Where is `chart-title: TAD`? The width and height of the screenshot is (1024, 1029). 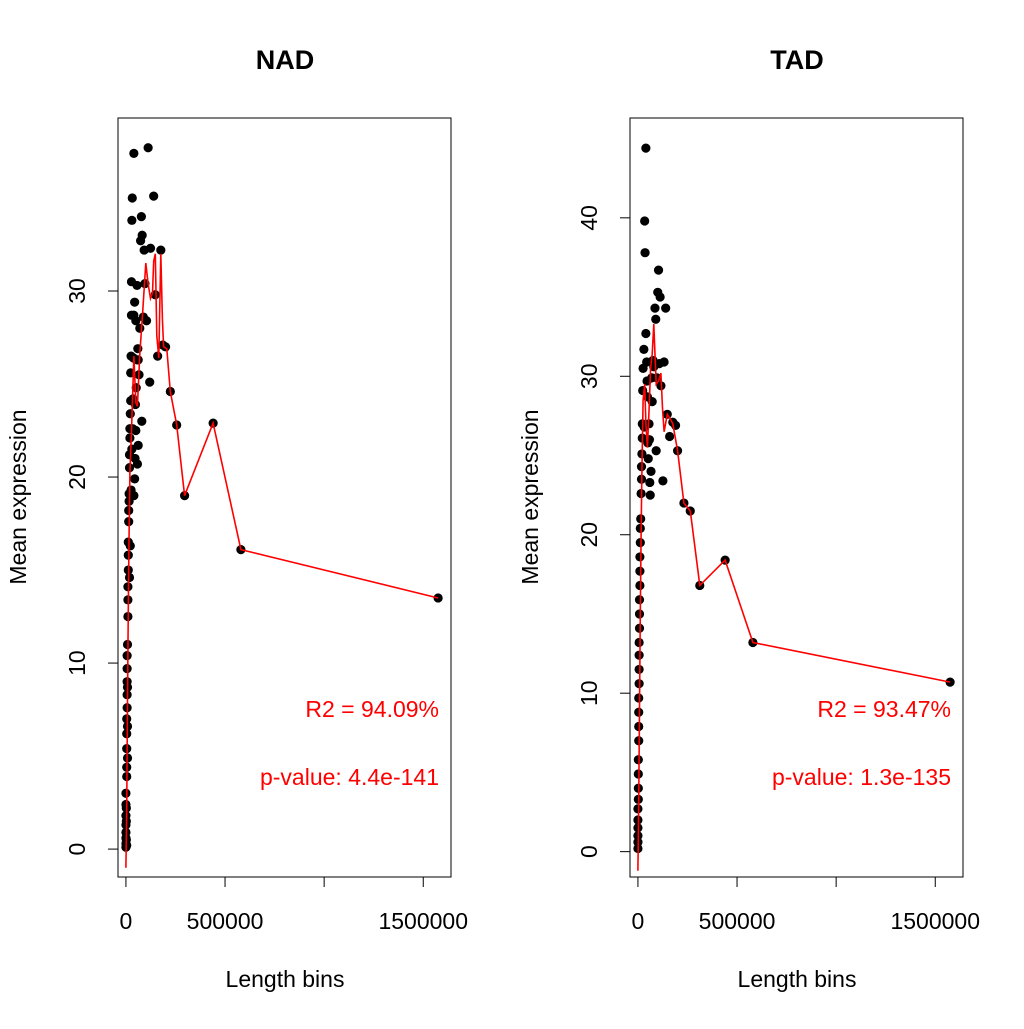 chart-title: TAD is located at coordinates (797, 60).